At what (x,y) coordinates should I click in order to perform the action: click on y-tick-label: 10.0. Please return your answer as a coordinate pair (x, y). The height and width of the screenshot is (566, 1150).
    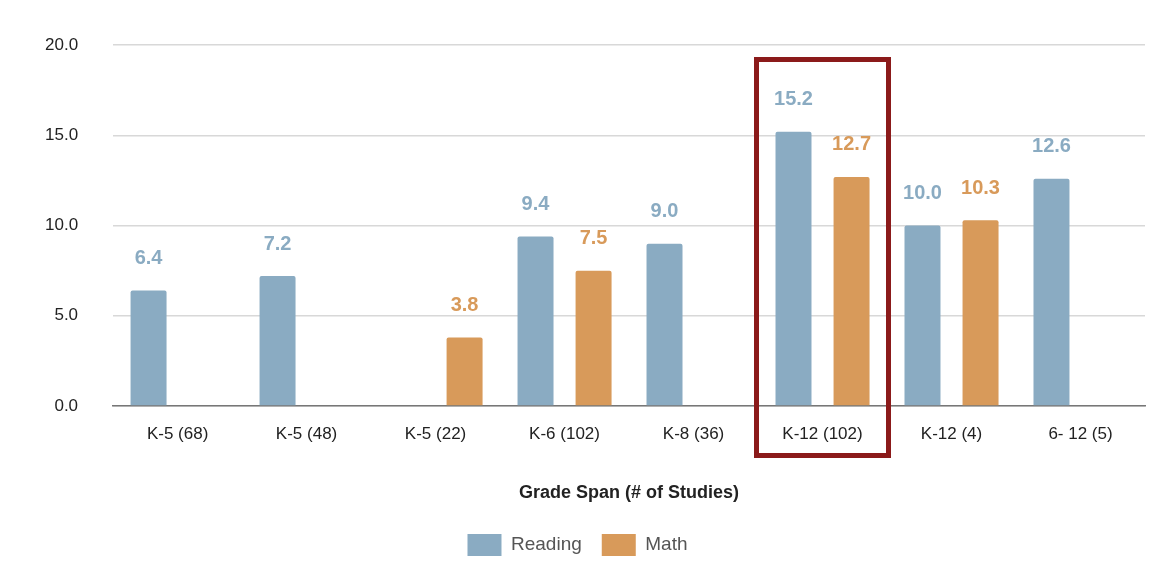
    Looking at the image, I should click on (61, 225).